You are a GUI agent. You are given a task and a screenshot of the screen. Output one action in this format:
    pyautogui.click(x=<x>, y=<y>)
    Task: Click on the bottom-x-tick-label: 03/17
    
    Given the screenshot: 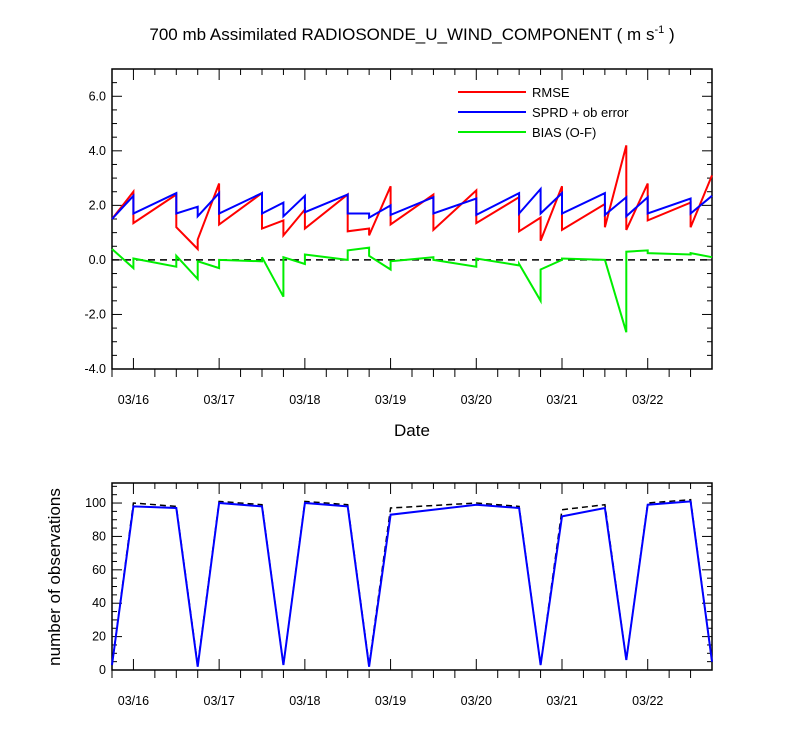 What is the action you would take?
    pyautogui.click(x=219, y=701)
    